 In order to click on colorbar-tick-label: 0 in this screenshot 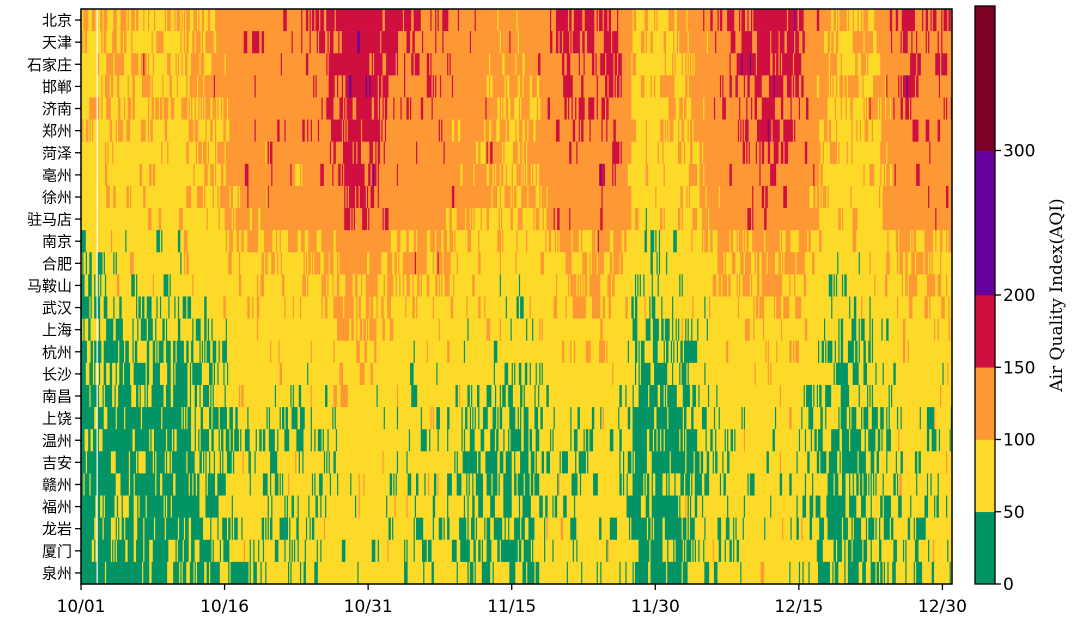, I will do `click(1008, 585)`.